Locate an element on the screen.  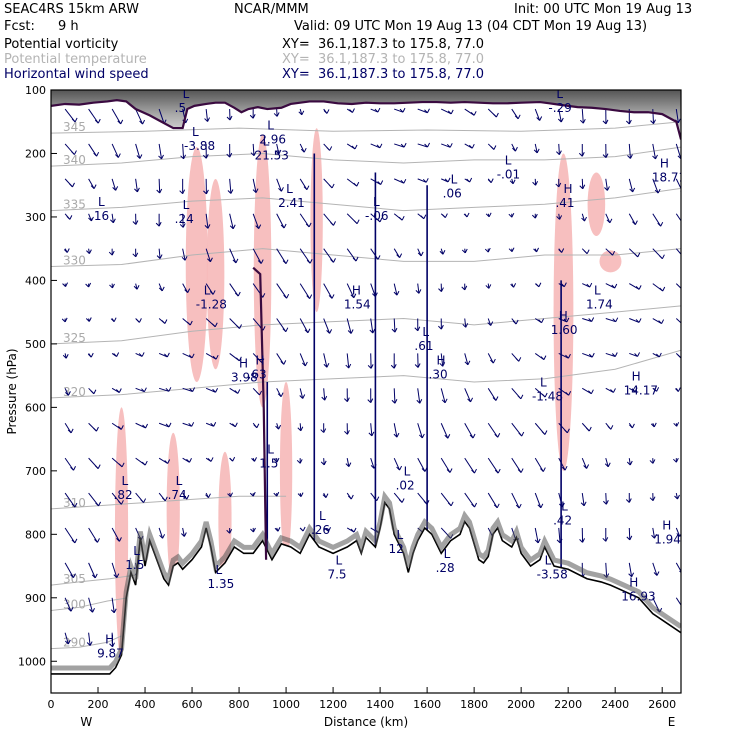
fcst-label: Fcst: is located at coordinates (19, 26).